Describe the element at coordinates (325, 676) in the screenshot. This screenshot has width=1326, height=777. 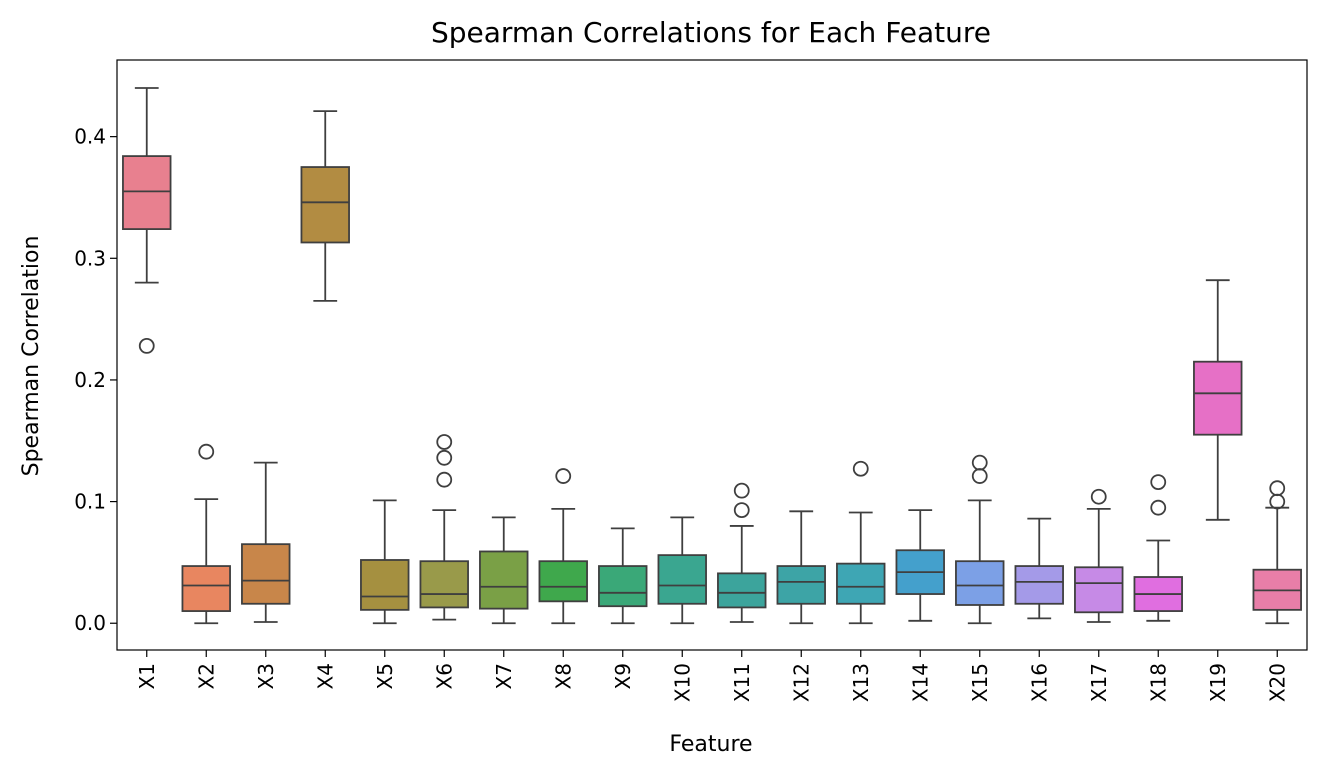
I see `x-tick-label: X4` at that location.